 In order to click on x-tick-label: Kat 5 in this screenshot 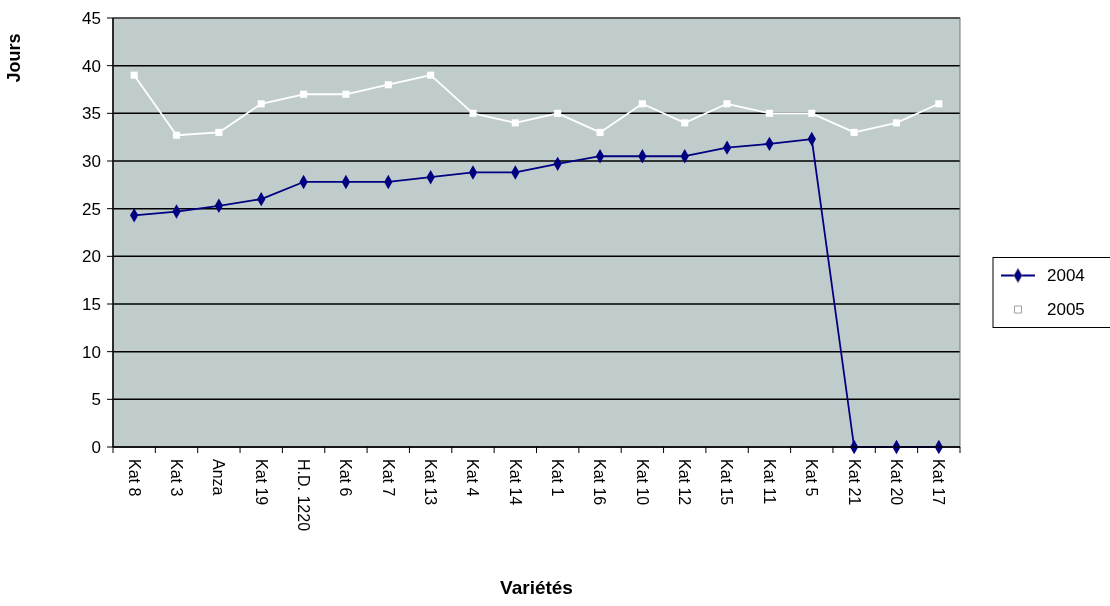, I will do `click(812, 478)`.